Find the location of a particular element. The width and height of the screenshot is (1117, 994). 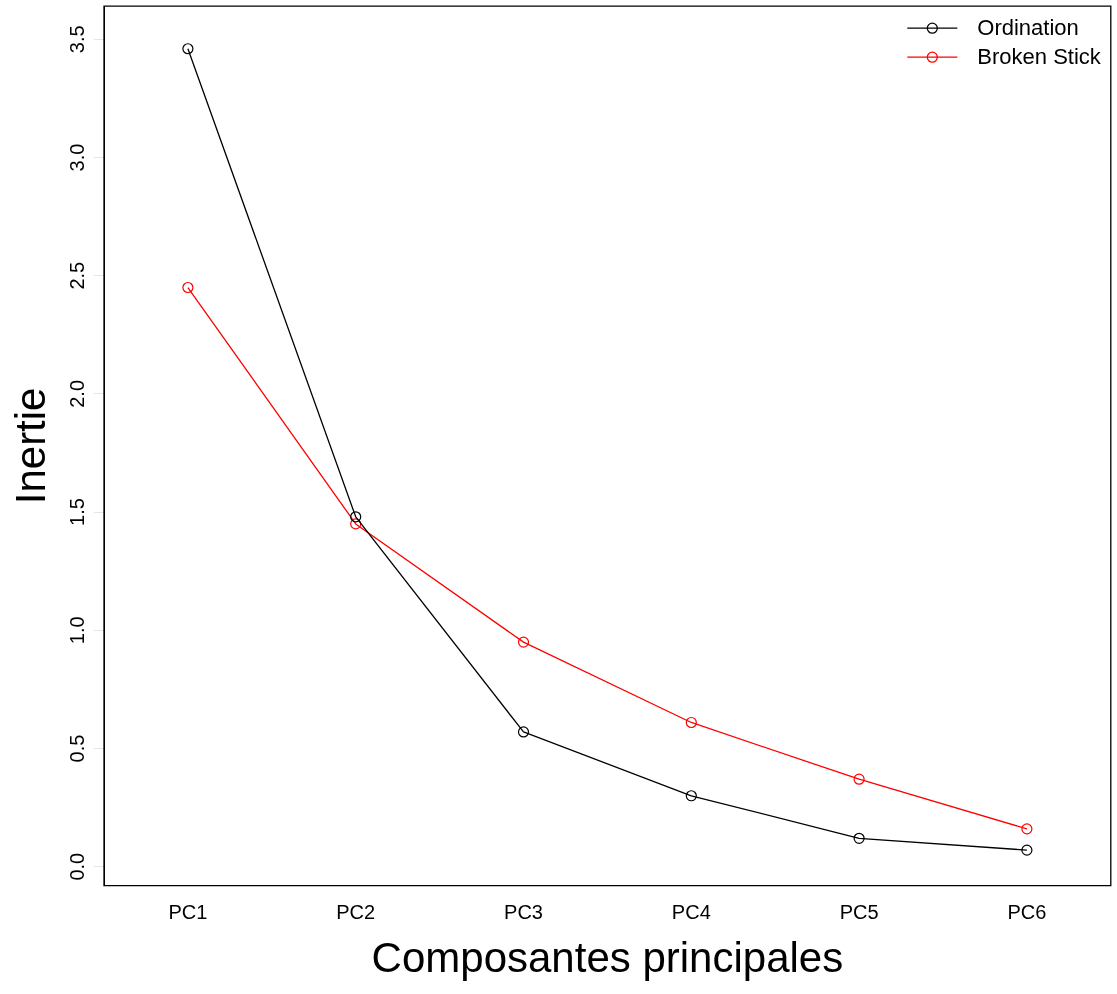

x-tick-label: PC4 is located at coordinates (691, 912).